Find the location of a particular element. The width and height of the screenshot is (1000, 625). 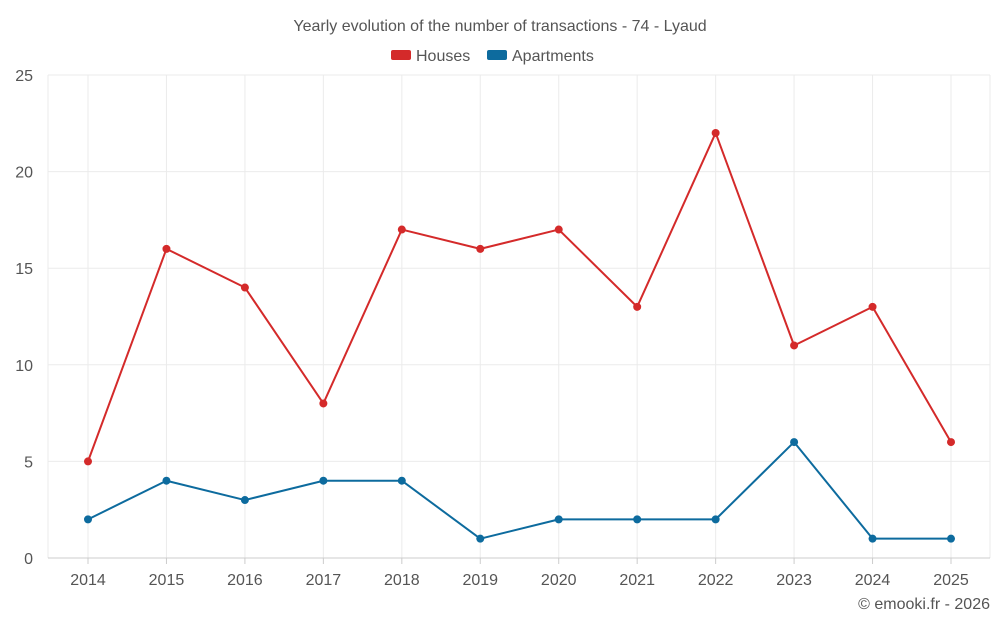

legend-swatch-apartments is located at coordinates (497, 55).